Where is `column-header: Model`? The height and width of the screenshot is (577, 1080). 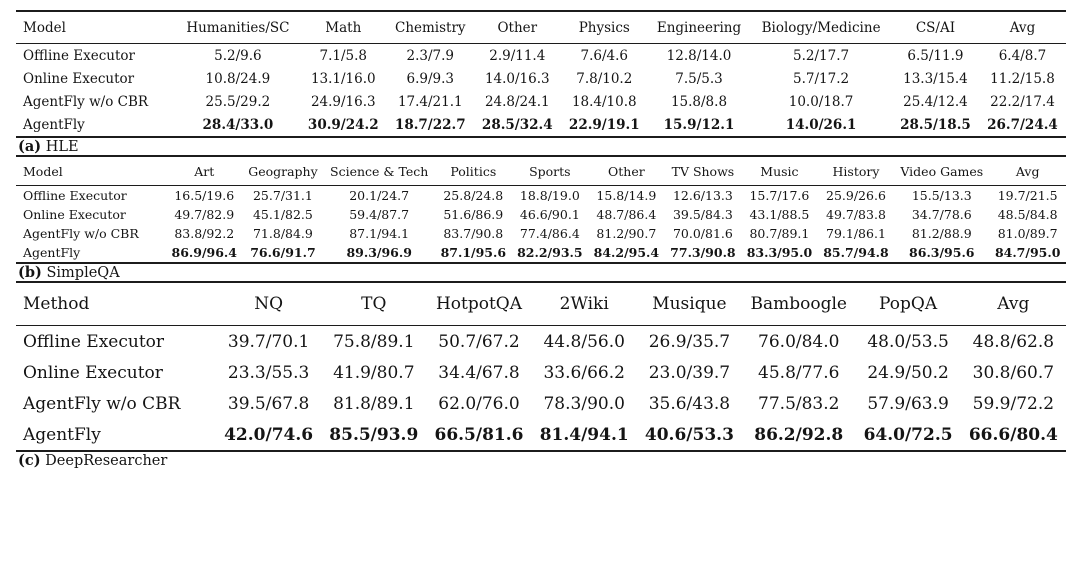
column-header: Model is located at coordinates (44, 27).